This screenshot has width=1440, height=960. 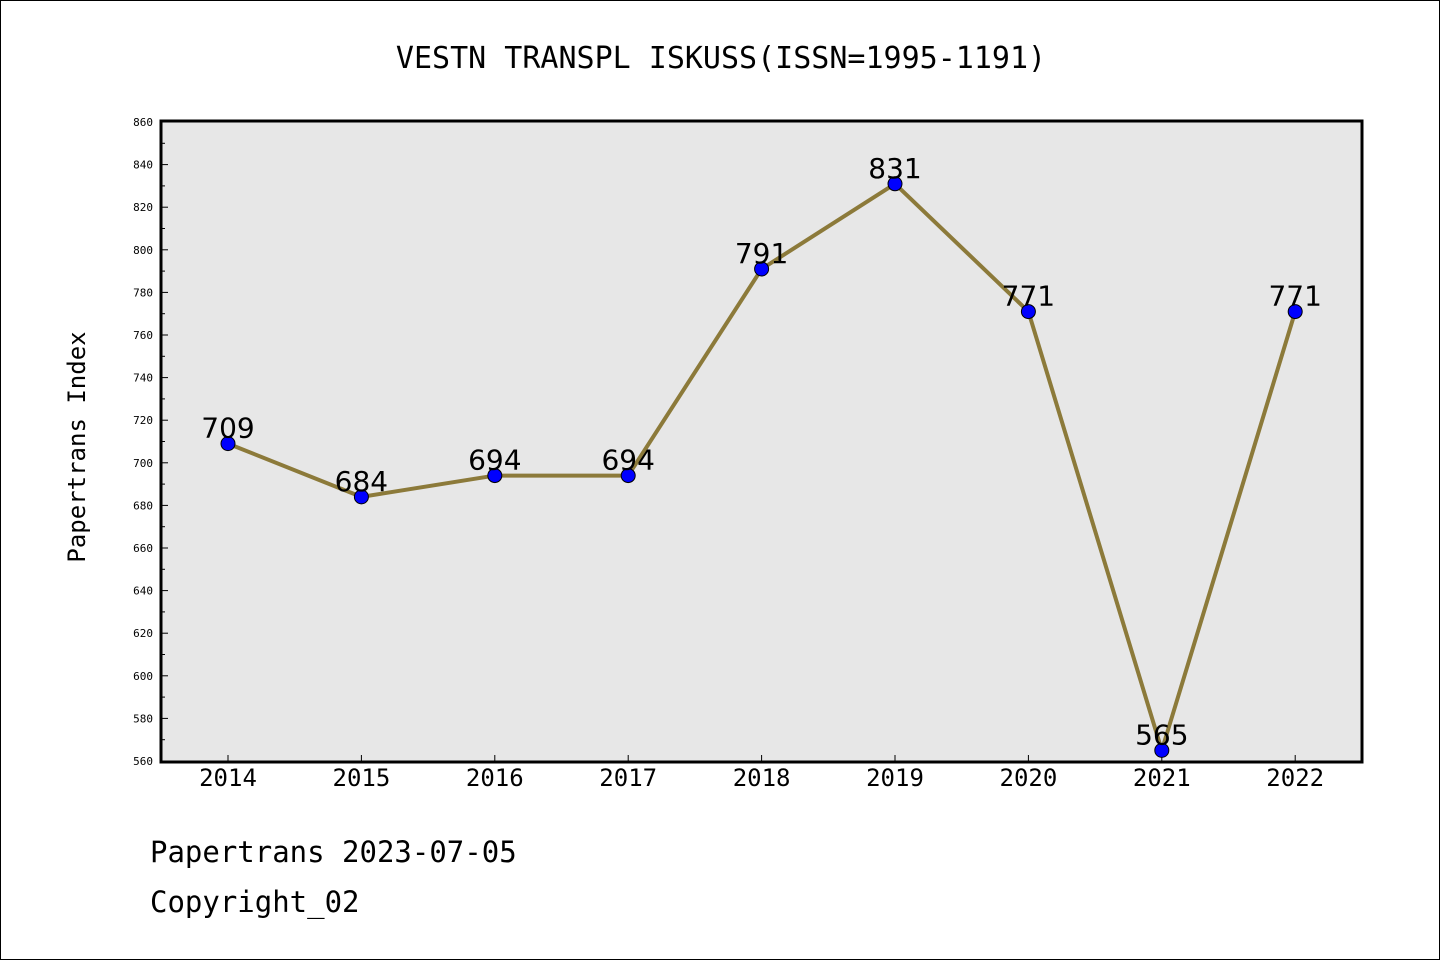 What do you see at coordinates (894, 168) in the screenshot?
I see `data-label: 831` at bounding box center [894, 168].